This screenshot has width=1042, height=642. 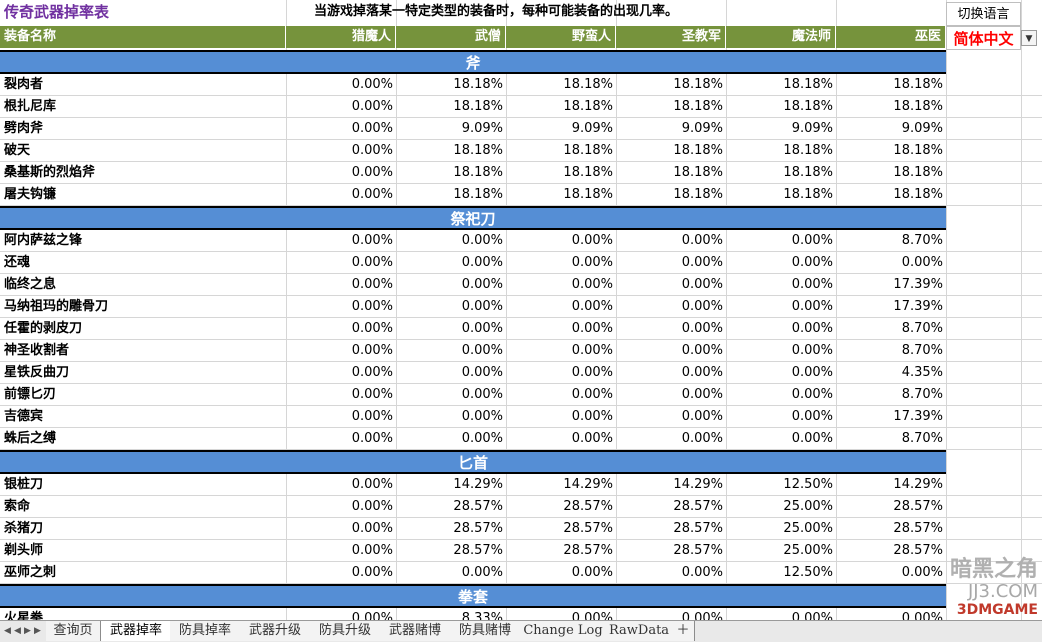 I want to click on equipment-name-cell: 杀猪刀, so click(x=24, y=528).